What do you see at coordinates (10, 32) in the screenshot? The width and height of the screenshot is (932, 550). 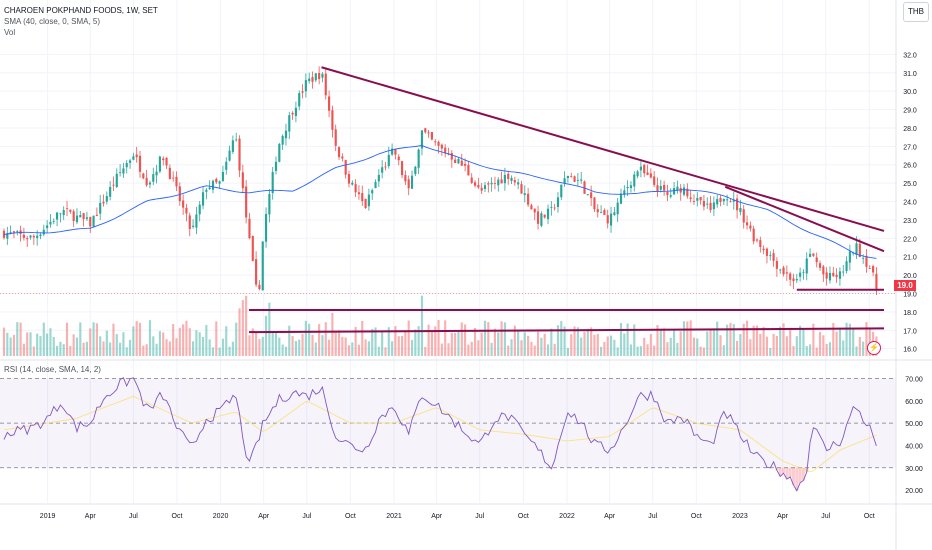 I see `vol-legend: Vol` at bounding box center [10, 32].